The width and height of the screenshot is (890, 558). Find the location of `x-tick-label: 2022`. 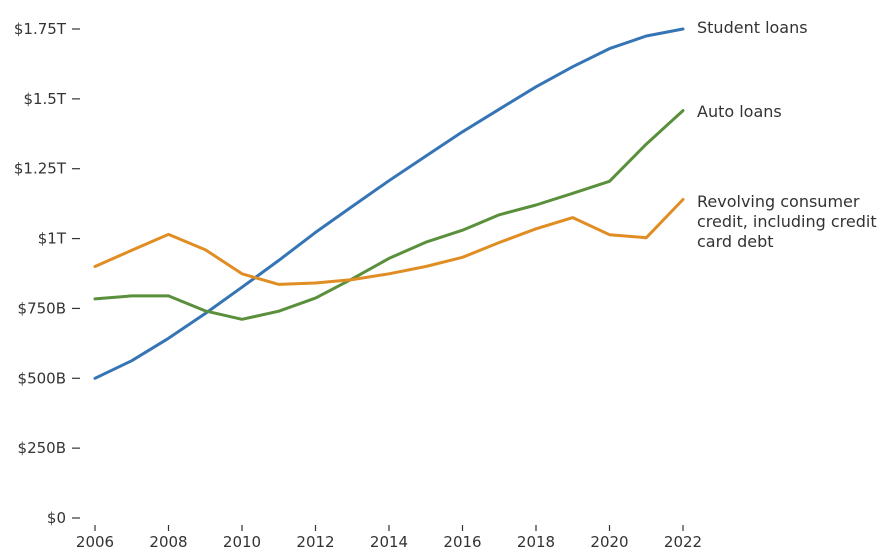

x-tick-label: 2022 is located at coordinates (683, 542).